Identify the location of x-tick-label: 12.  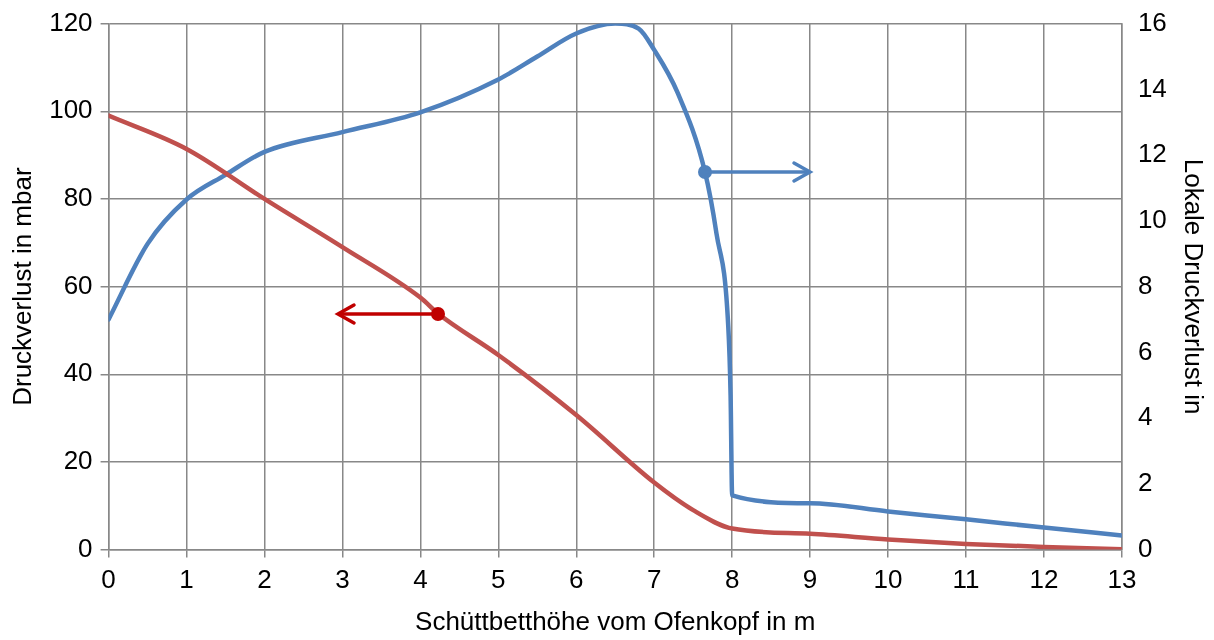
(1044, 579).